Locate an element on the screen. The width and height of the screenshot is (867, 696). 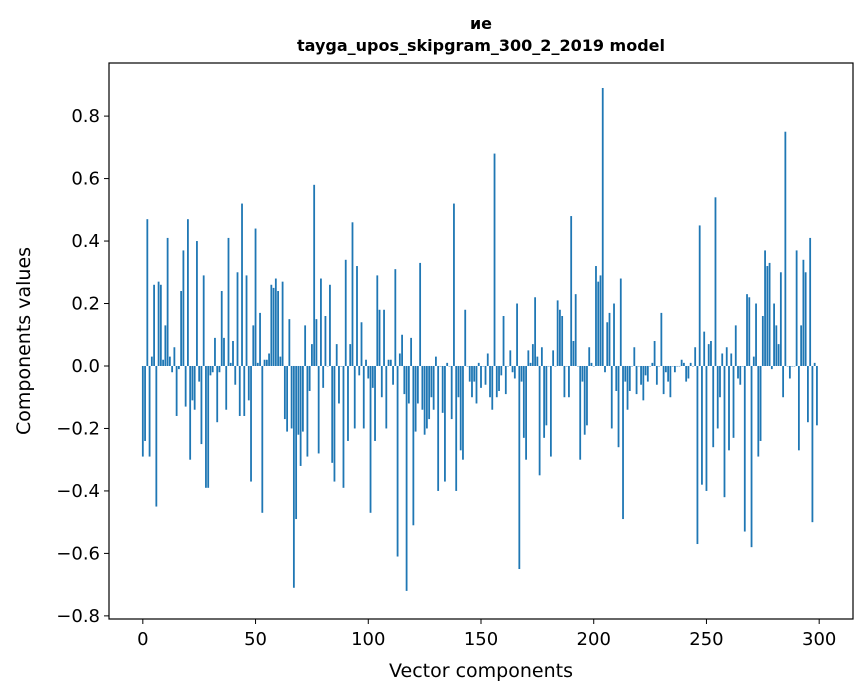
y-tick-label-3: −0.2 is located at coordinates (78, 428).